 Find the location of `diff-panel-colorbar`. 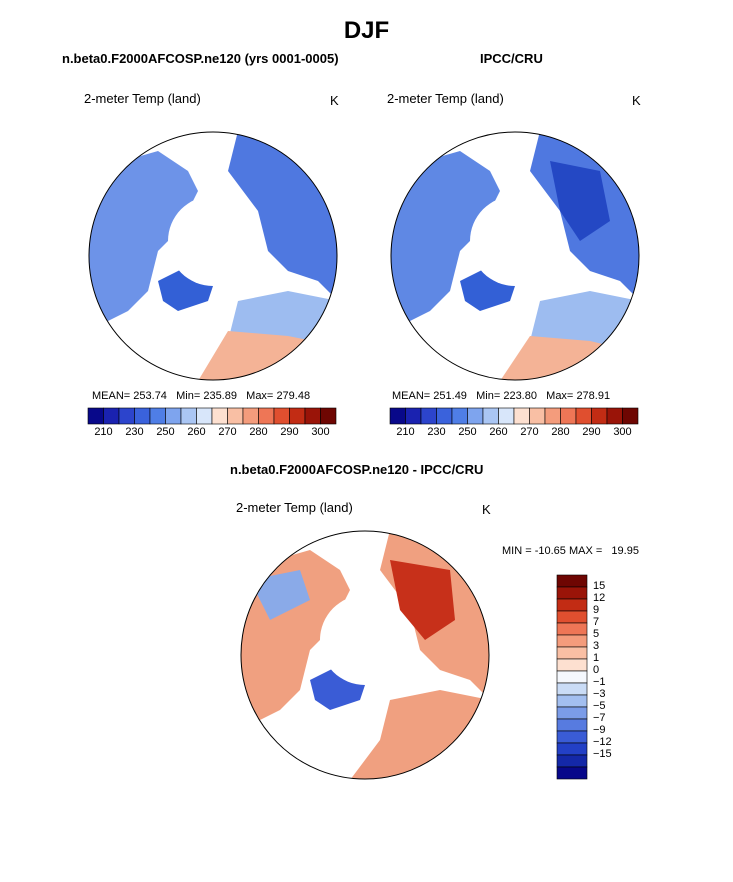

diff-panel-colorbar is located at coordinates (572, 677).